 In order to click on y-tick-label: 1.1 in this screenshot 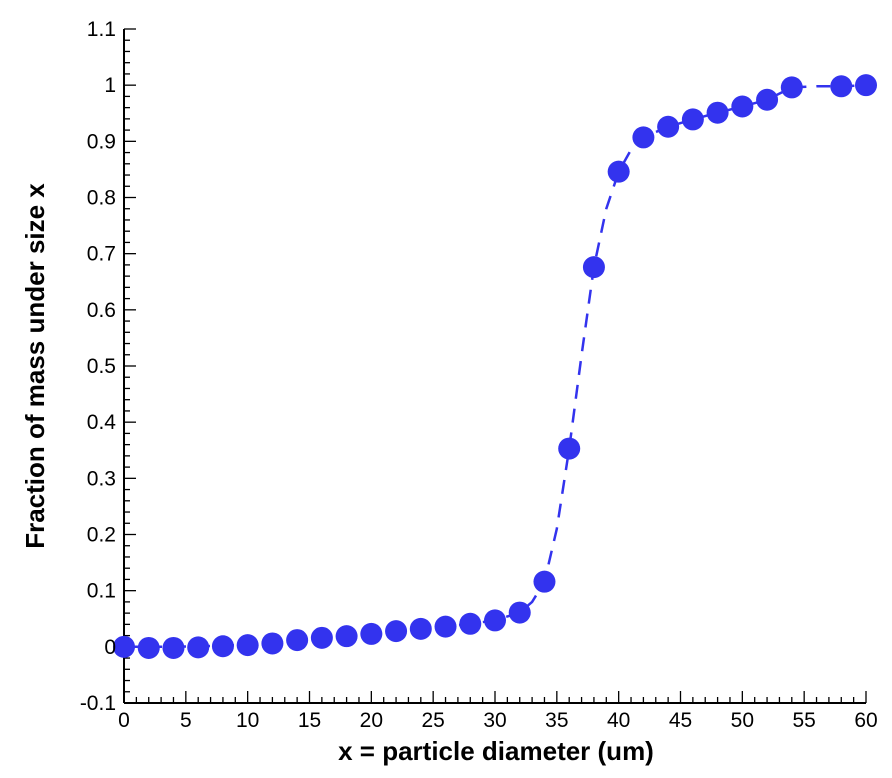, I will do `click(101, 29)`.